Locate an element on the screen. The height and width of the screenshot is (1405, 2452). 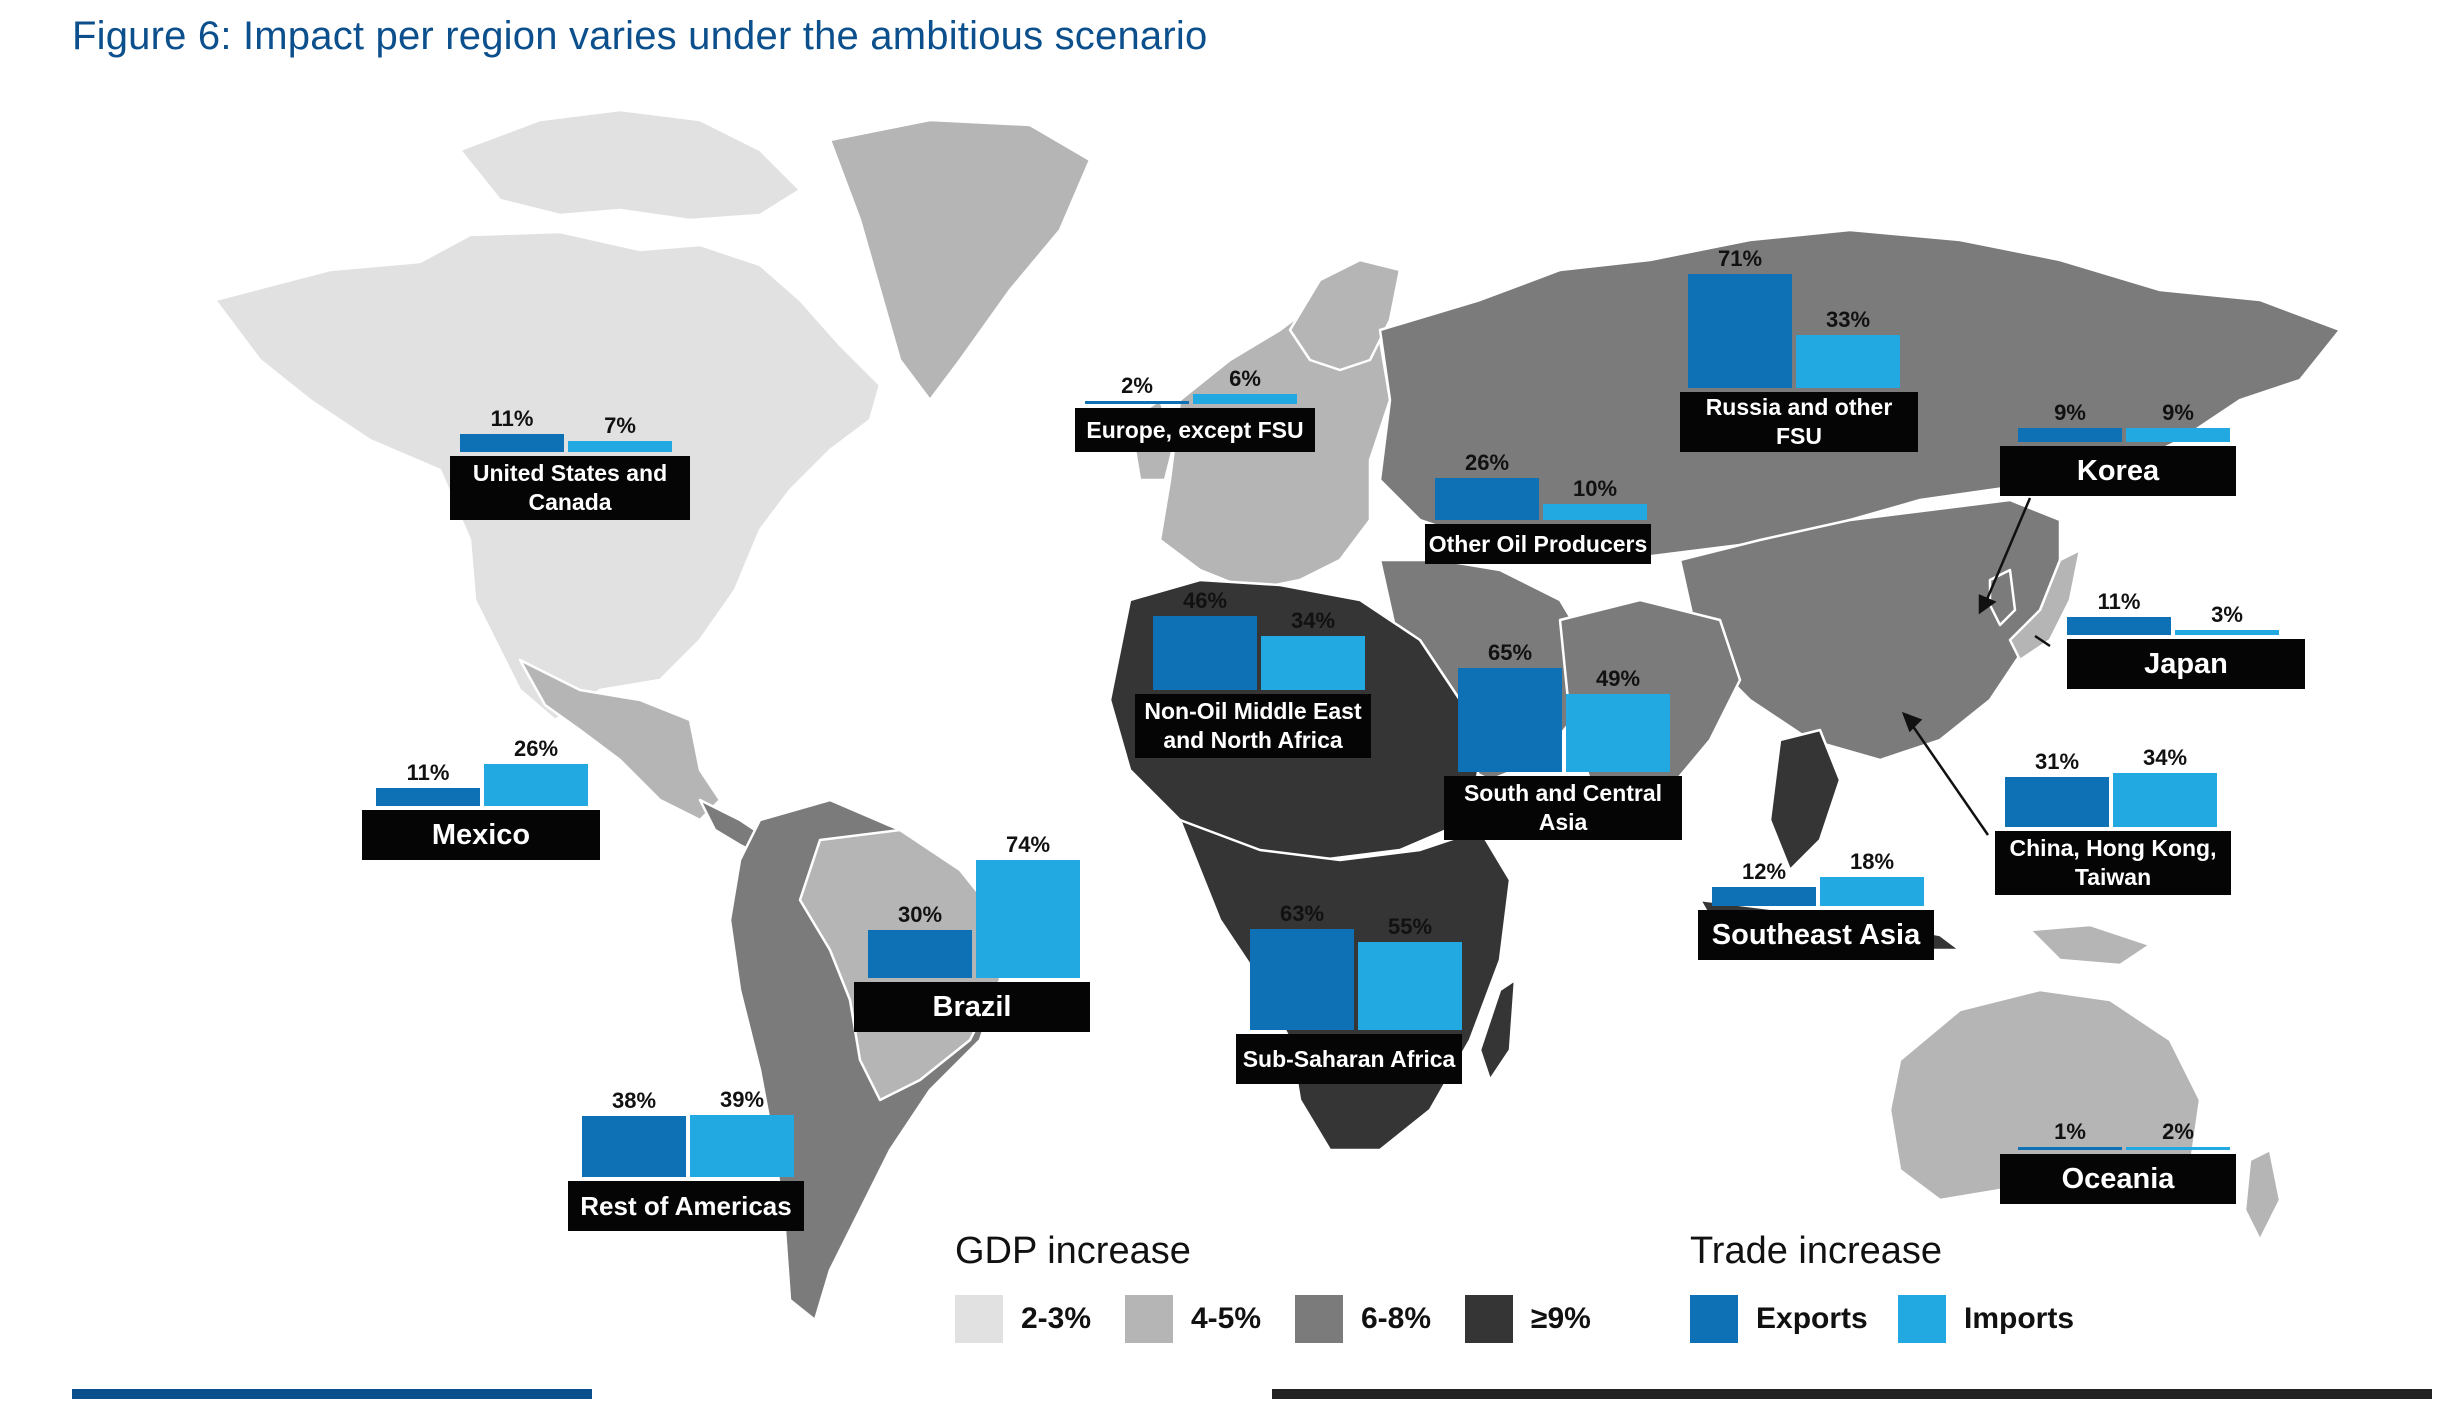
region-name-label: Japan is located at coordinates (2186, 664).